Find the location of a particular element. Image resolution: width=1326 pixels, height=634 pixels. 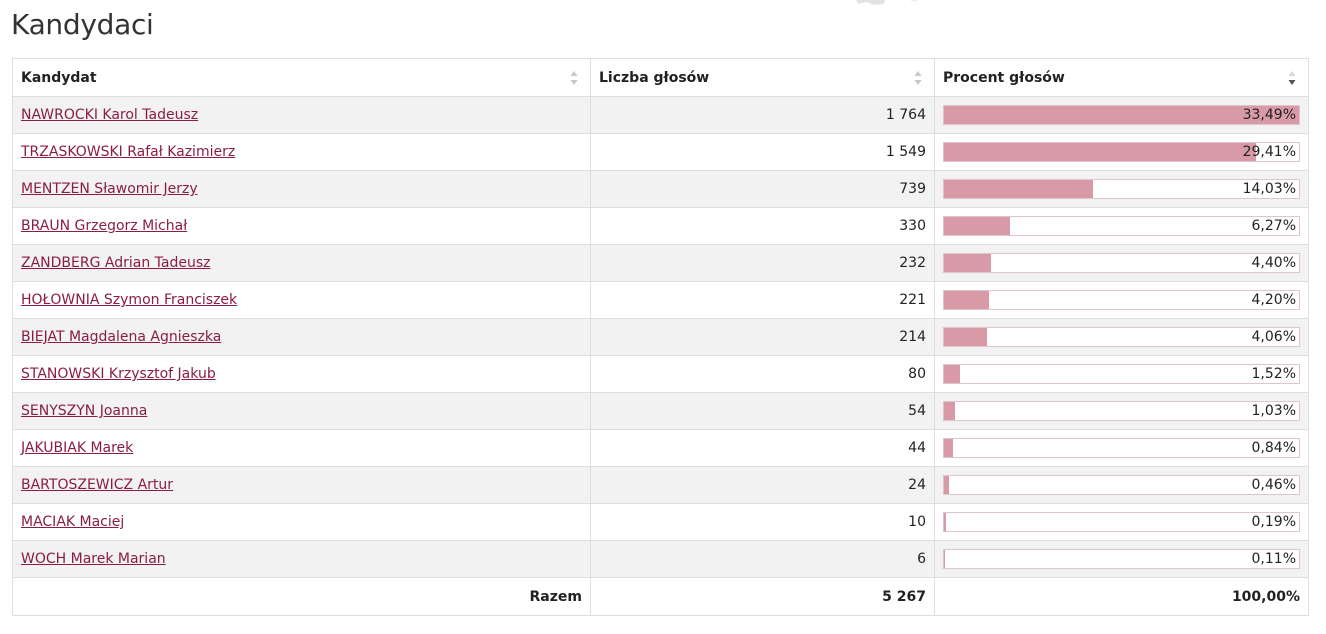

total-label: Razem is located at coordinates (301, 596).